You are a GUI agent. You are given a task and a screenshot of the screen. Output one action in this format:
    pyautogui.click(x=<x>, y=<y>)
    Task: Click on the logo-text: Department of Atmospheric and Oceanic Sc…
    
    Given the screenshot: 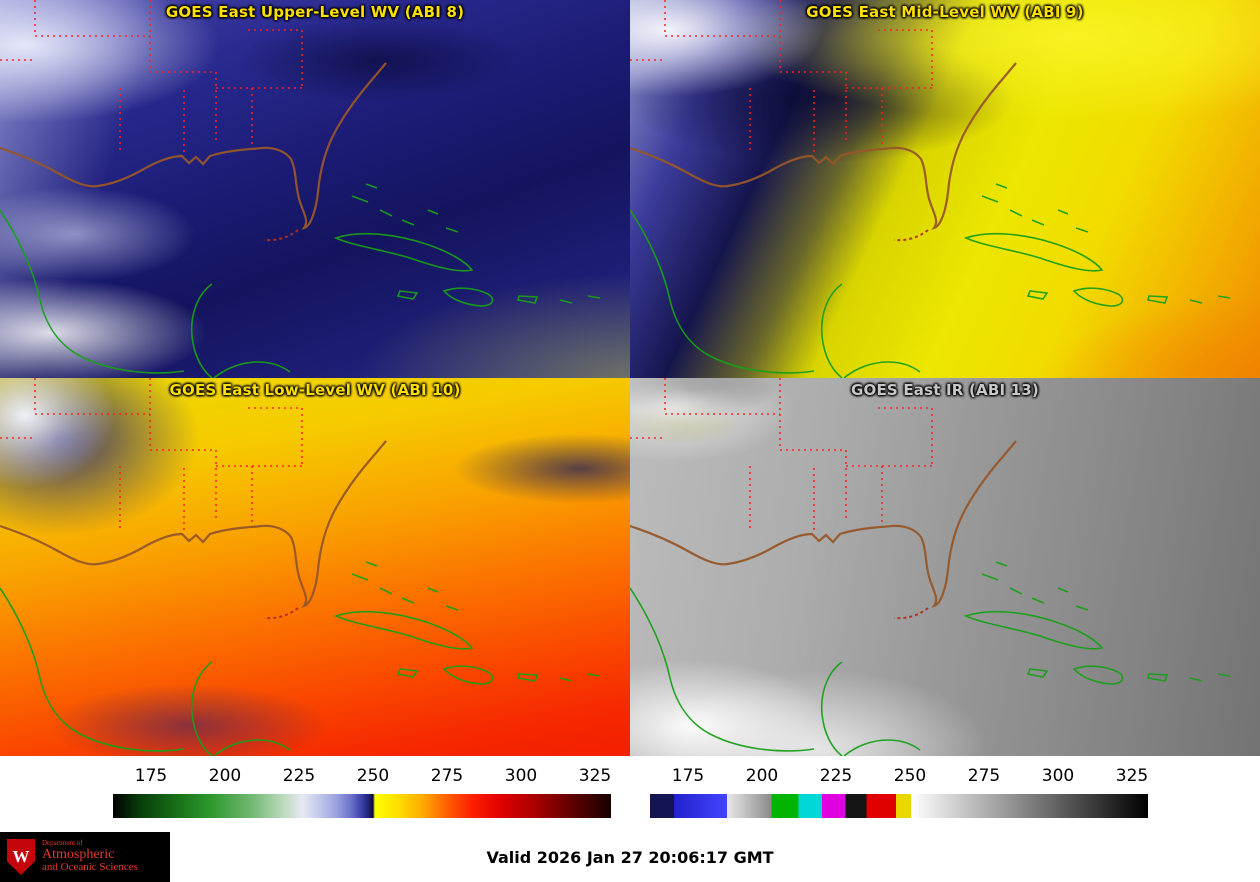 What is the action you would take?
    pyautogui.click(x=90, y=856)
    